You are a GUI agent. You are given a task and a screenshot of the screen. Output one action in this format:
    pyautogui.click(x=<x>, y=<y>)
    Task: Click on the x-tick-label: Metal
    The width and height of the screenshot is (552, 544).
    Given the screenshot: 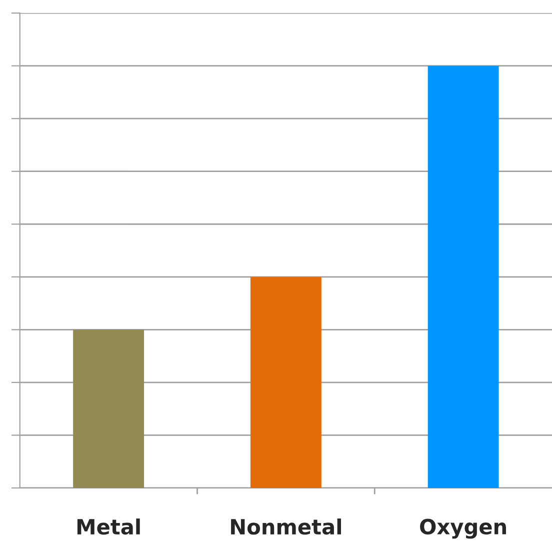 What is the action you would take?
    pyautogui.click(x=108, y=526)
    